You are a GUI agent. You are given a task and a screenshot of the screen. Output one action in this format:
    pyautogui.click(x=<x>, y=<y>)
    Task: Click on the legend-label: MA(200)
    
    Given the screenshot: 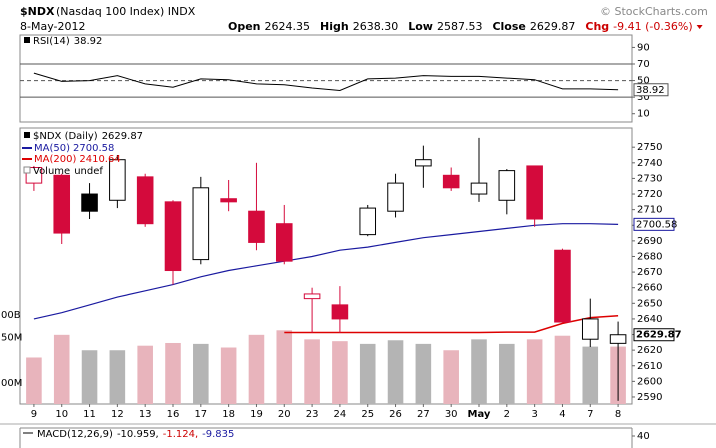 What is the action you would take?
    pyautogui.click(x=55, y=159)
    